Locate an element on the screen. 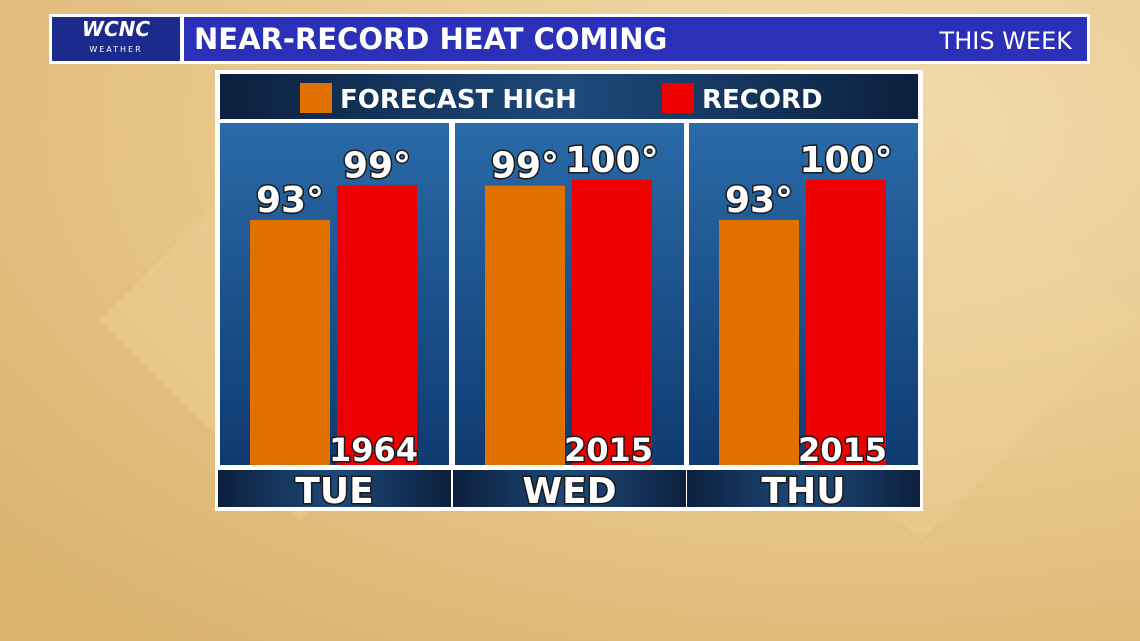 The height and width of the screenshot is (641, 1140). legend-bar is located at coordinates (569, 96).